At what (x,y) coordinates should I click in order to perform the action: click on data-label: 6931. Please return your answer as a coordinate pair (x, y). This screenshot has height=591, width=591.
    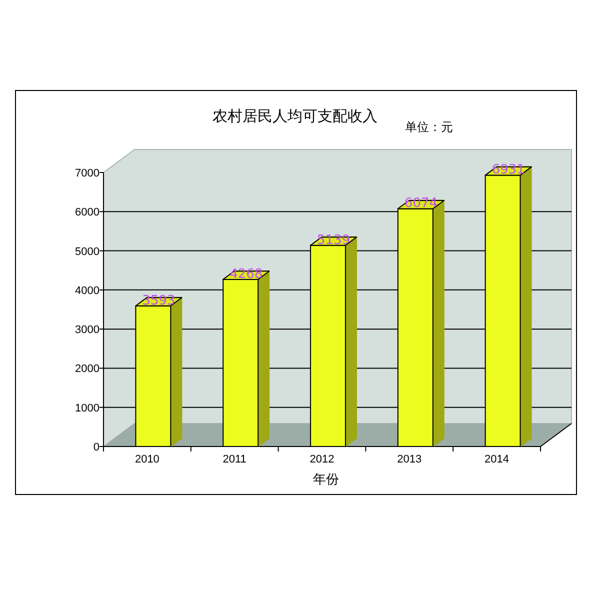
    Looking at the image, I should click on (508, 170).